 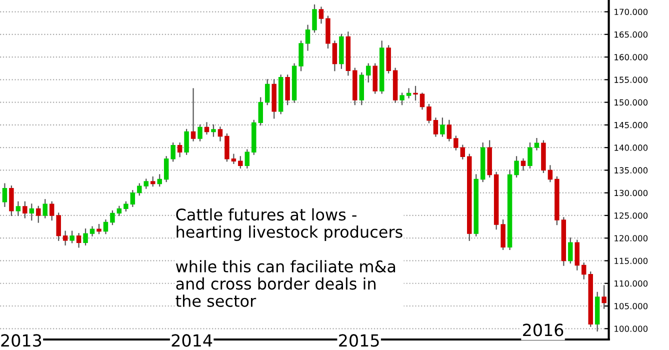 I want to click on annotation: 2015, so click(x=359, y=340).